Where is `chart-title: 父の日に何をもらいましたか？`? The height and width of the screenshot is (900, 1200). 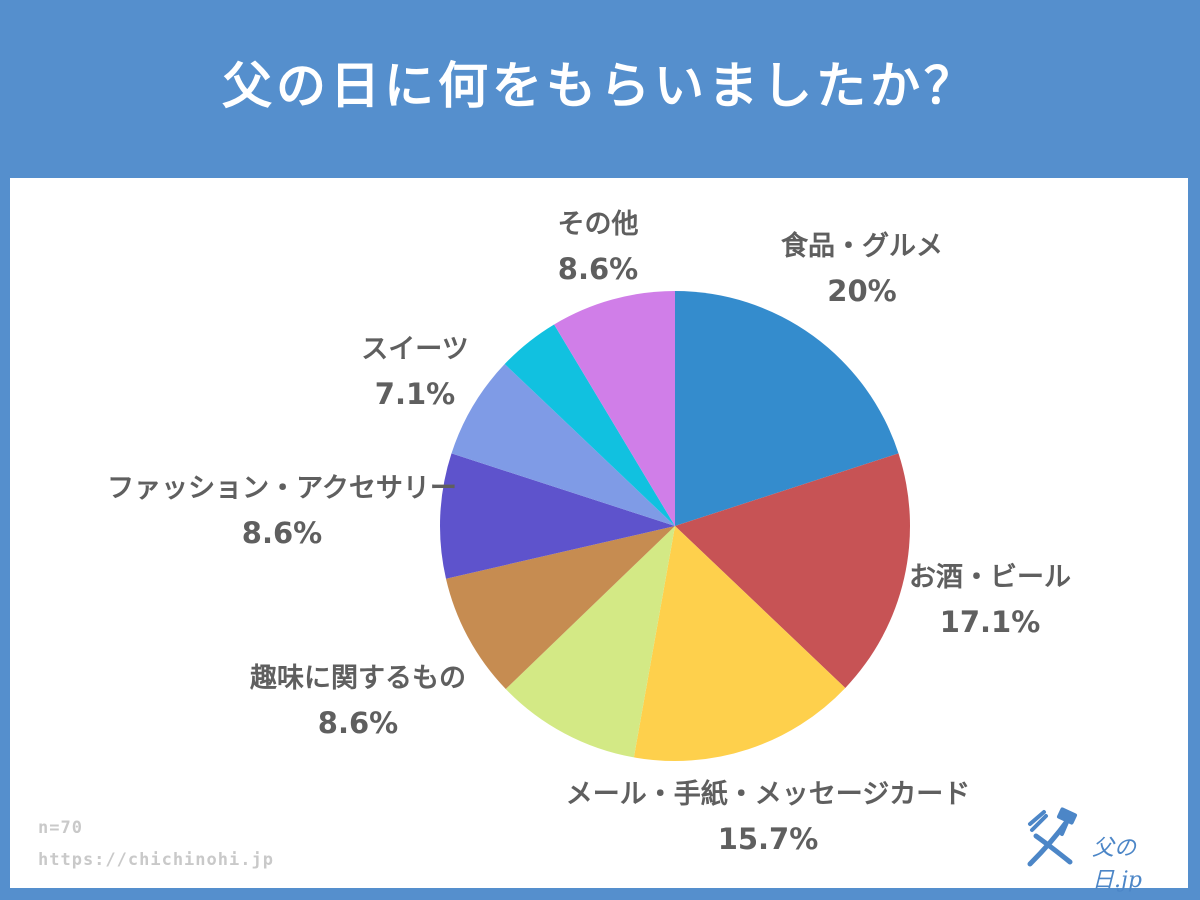 chart-title: 父の日に何をもらいましたか？ is located at coordinates (600, 86).